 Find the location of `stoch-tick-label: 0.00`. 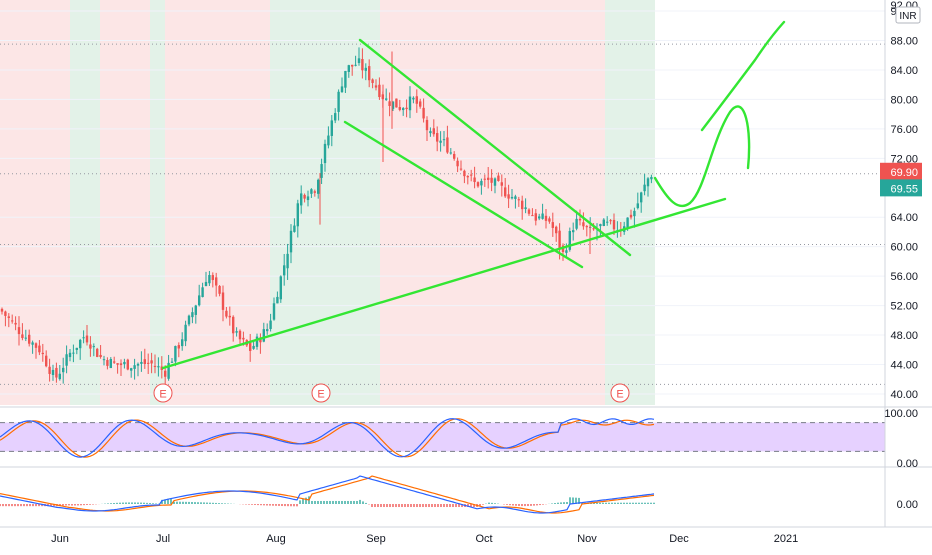

stoch-tick-label: 0.00 is located at coordinates (907, 464).